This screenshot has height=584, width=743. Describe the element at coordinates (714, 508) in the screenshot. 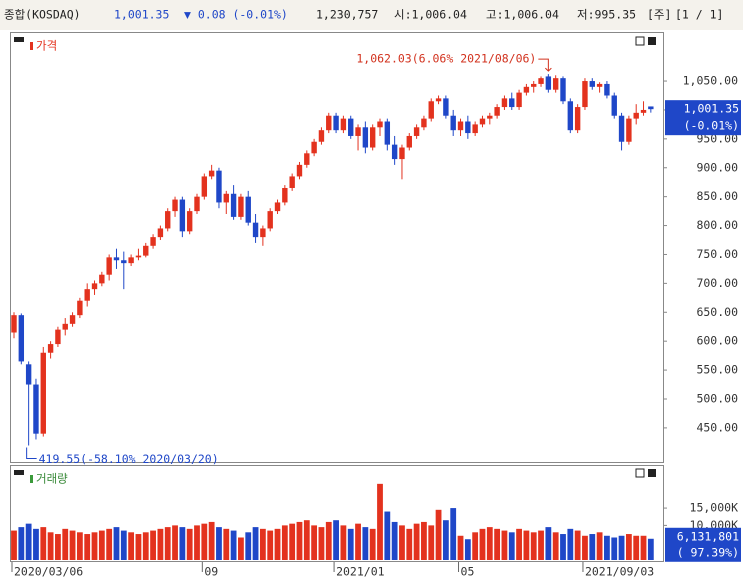

I see `y-tick-label: 15,000K` at that location.